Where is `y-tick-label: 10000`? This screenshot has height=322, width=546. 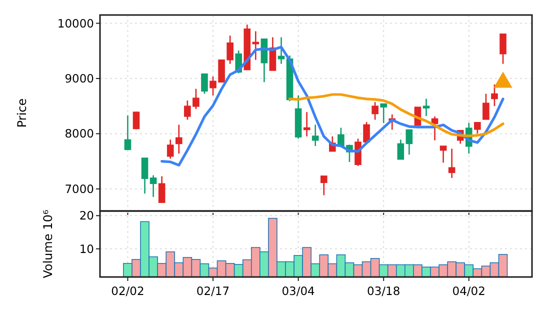 y-tick-label: 10000 is located at coordinates (75, 23).